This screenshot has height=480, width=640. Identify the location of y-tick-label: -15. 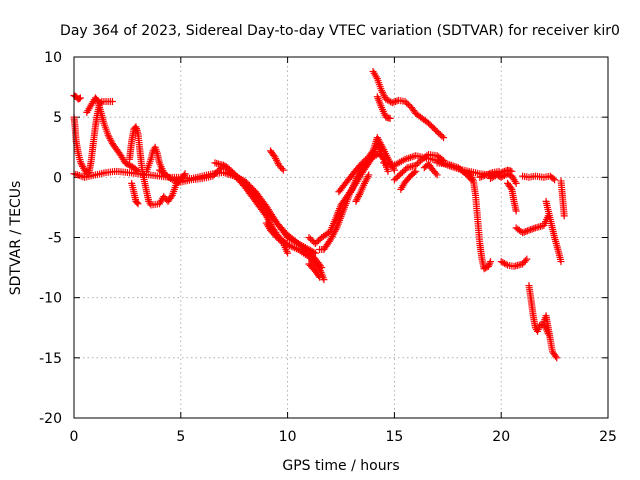
(50, 359).